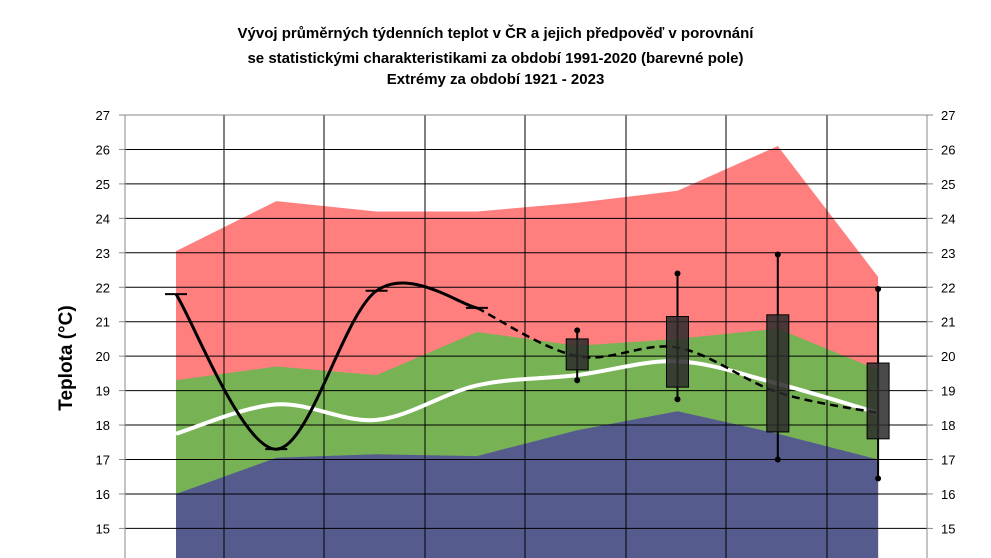  Describe the element at coordinates (948, 253) in the screenshot. I see `y-tick-label-right: 23` at that location.